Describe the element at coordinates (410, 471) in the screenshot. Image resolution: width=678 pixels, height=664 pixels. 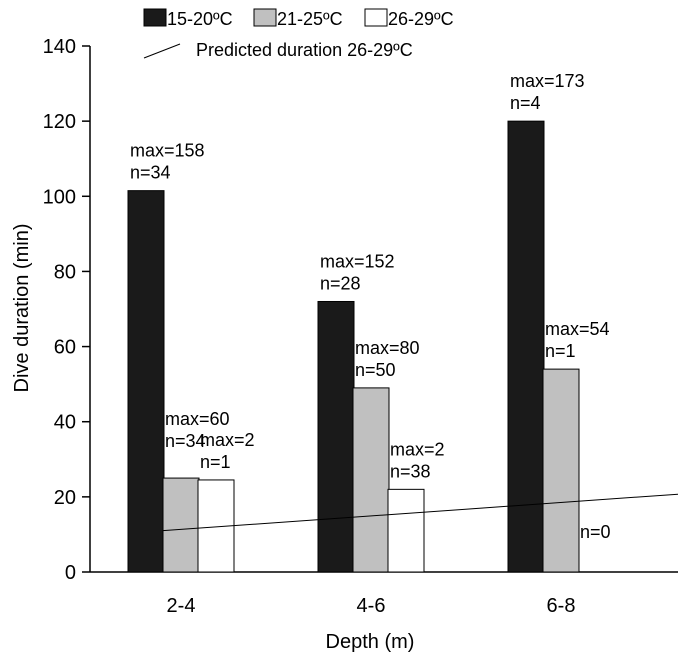
I see `bar-annotation: n=38` at that location.